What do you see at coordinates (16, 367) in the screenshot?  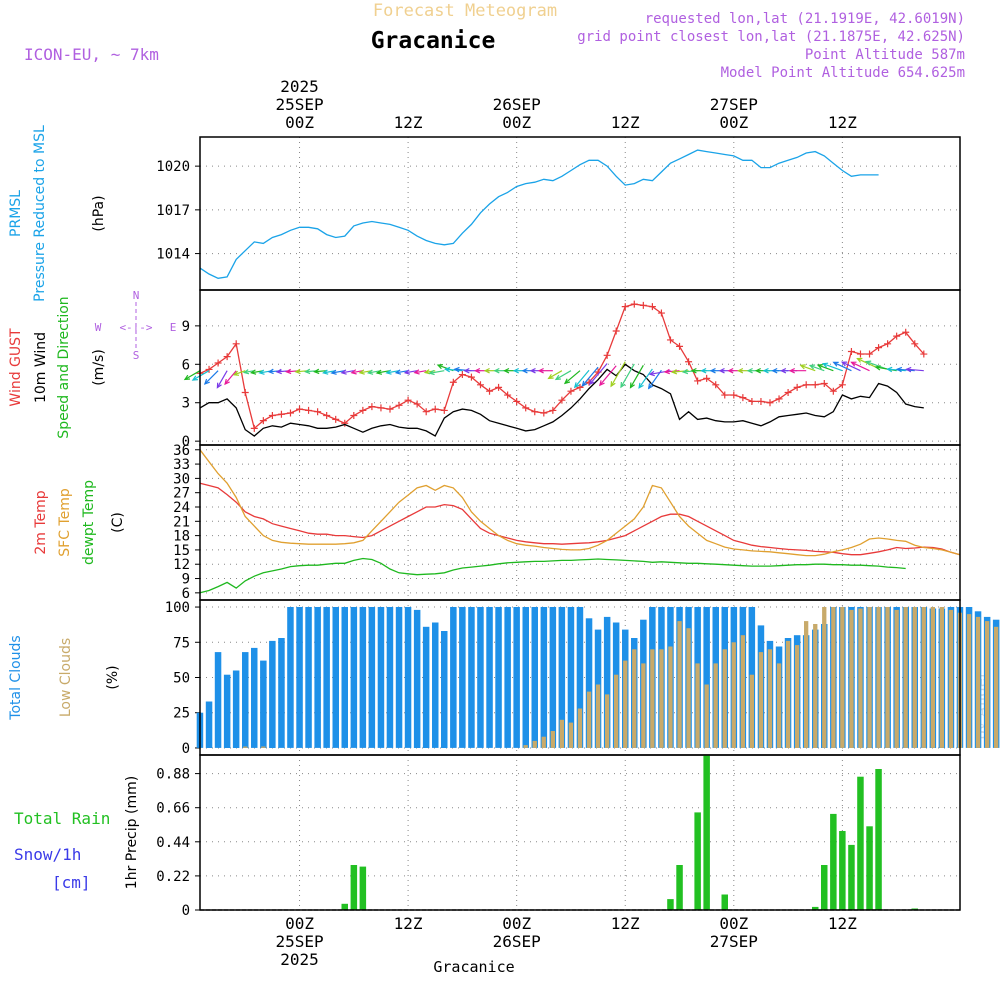 I see `panel-label: Wind GUST` at bounding box center [16, 367].